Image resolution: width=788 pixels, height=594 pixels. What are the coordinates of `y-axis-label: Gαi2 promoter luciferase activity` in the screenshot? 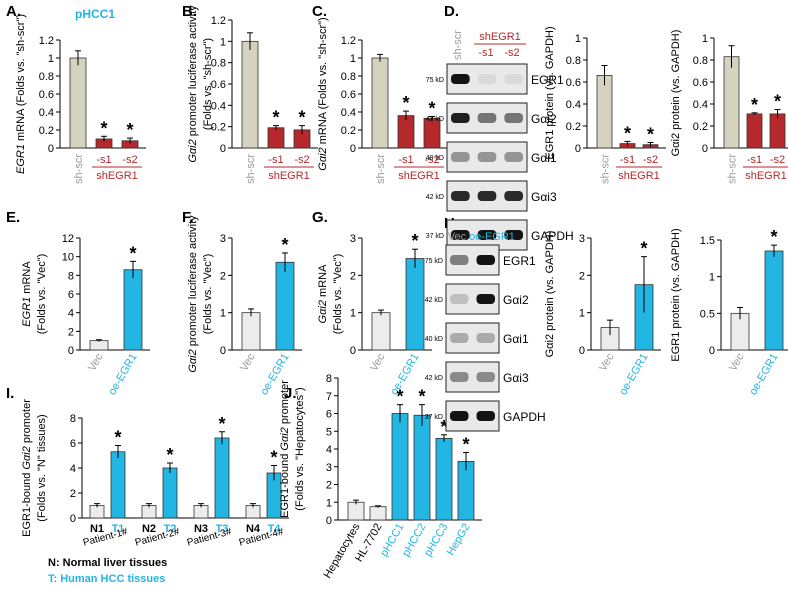 It's located at (193, 84).